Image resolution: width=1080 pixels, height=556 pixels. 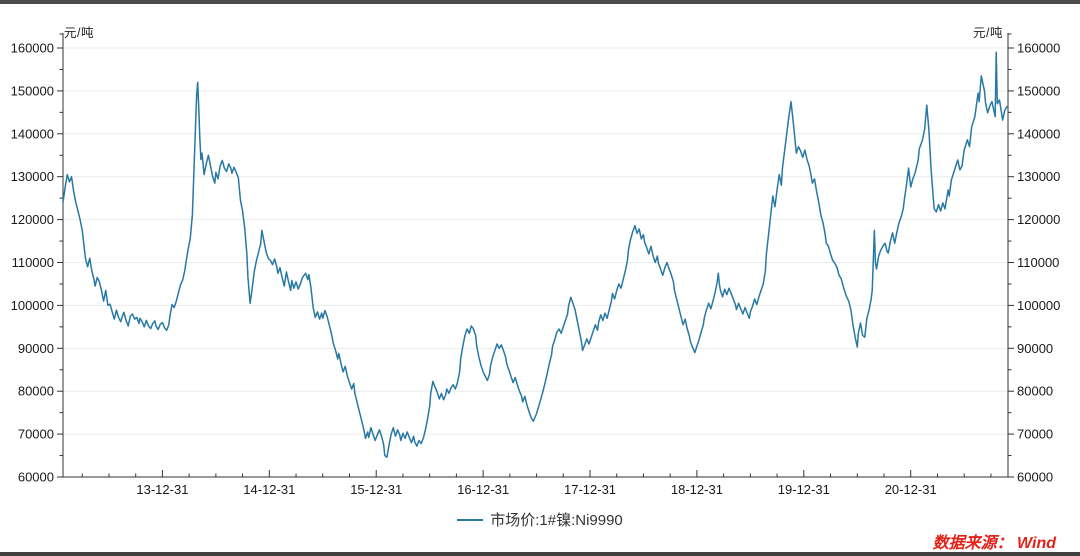 I want to click on y-tick-label-right: 140000, so click(x=1038, y=133).